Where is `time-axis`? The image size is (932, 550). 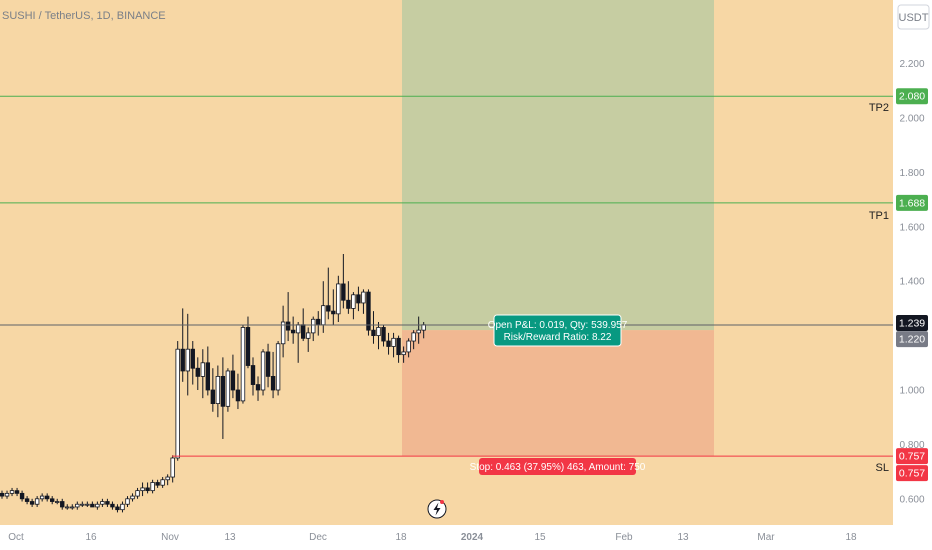 time-axis is located at coordinates (446, 537).